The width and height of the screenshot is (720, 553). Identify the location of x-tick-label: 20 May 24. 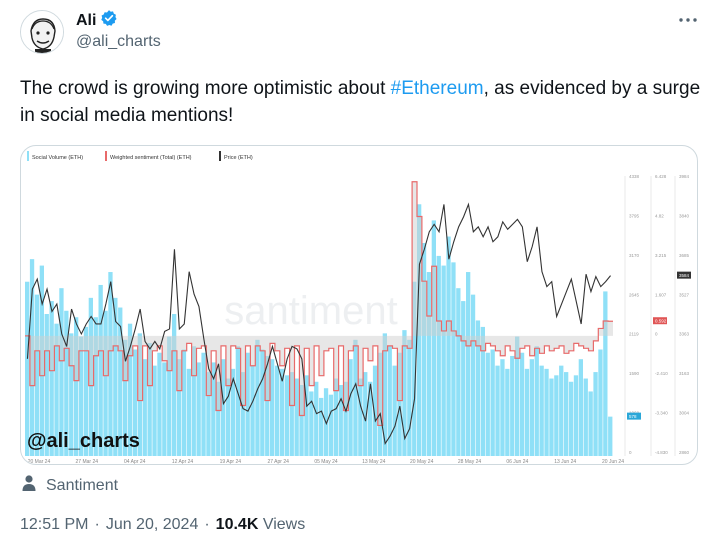
(422, 462).